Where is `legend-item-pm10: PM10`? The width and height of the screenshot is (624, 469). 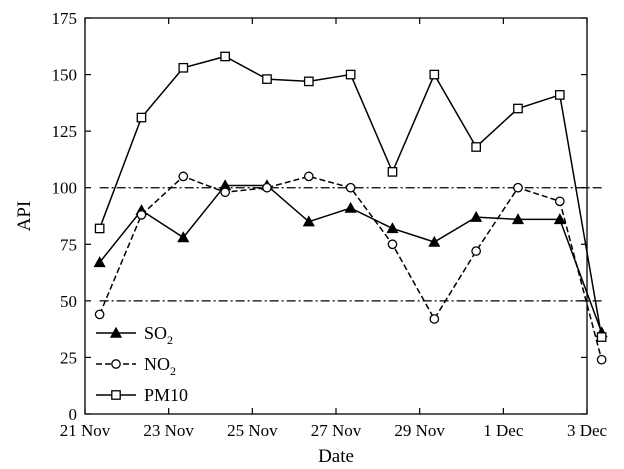
legend-item-pm10: PM10 is located at coordinates (142, 395).